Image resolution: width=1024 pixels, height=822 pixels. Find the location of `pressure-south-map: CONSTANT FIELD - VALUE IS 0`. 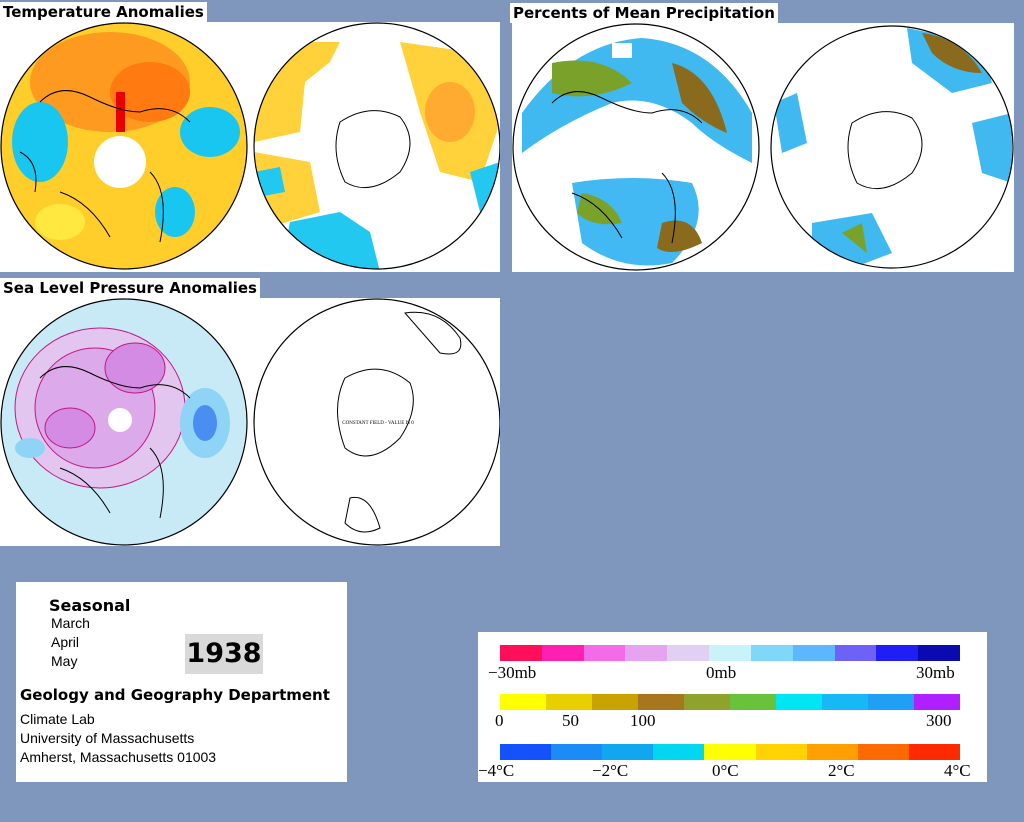

pressure-south-map: CONSTANT FIELD - VALUE IS 0 is located at coordinates (399, 422).